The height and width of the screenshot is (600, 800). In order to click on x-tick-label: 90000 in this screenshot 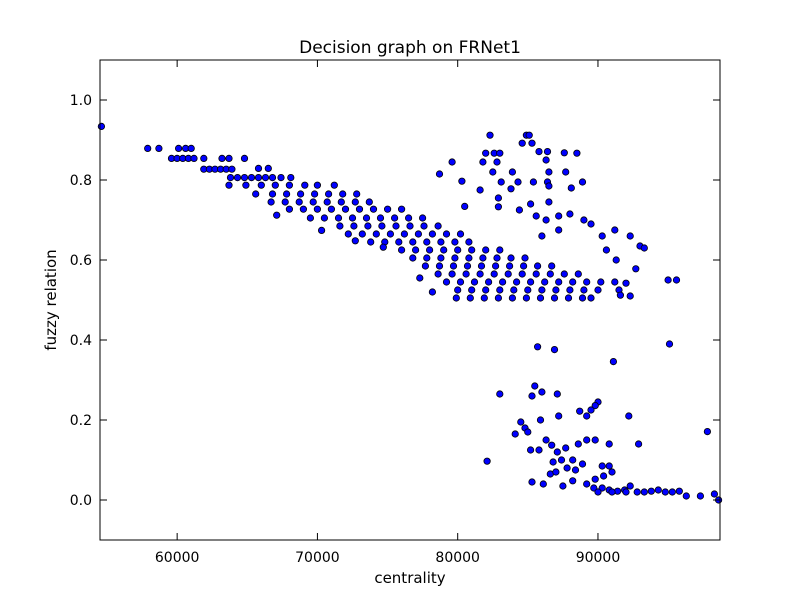, I will do `click(598, 558)`.